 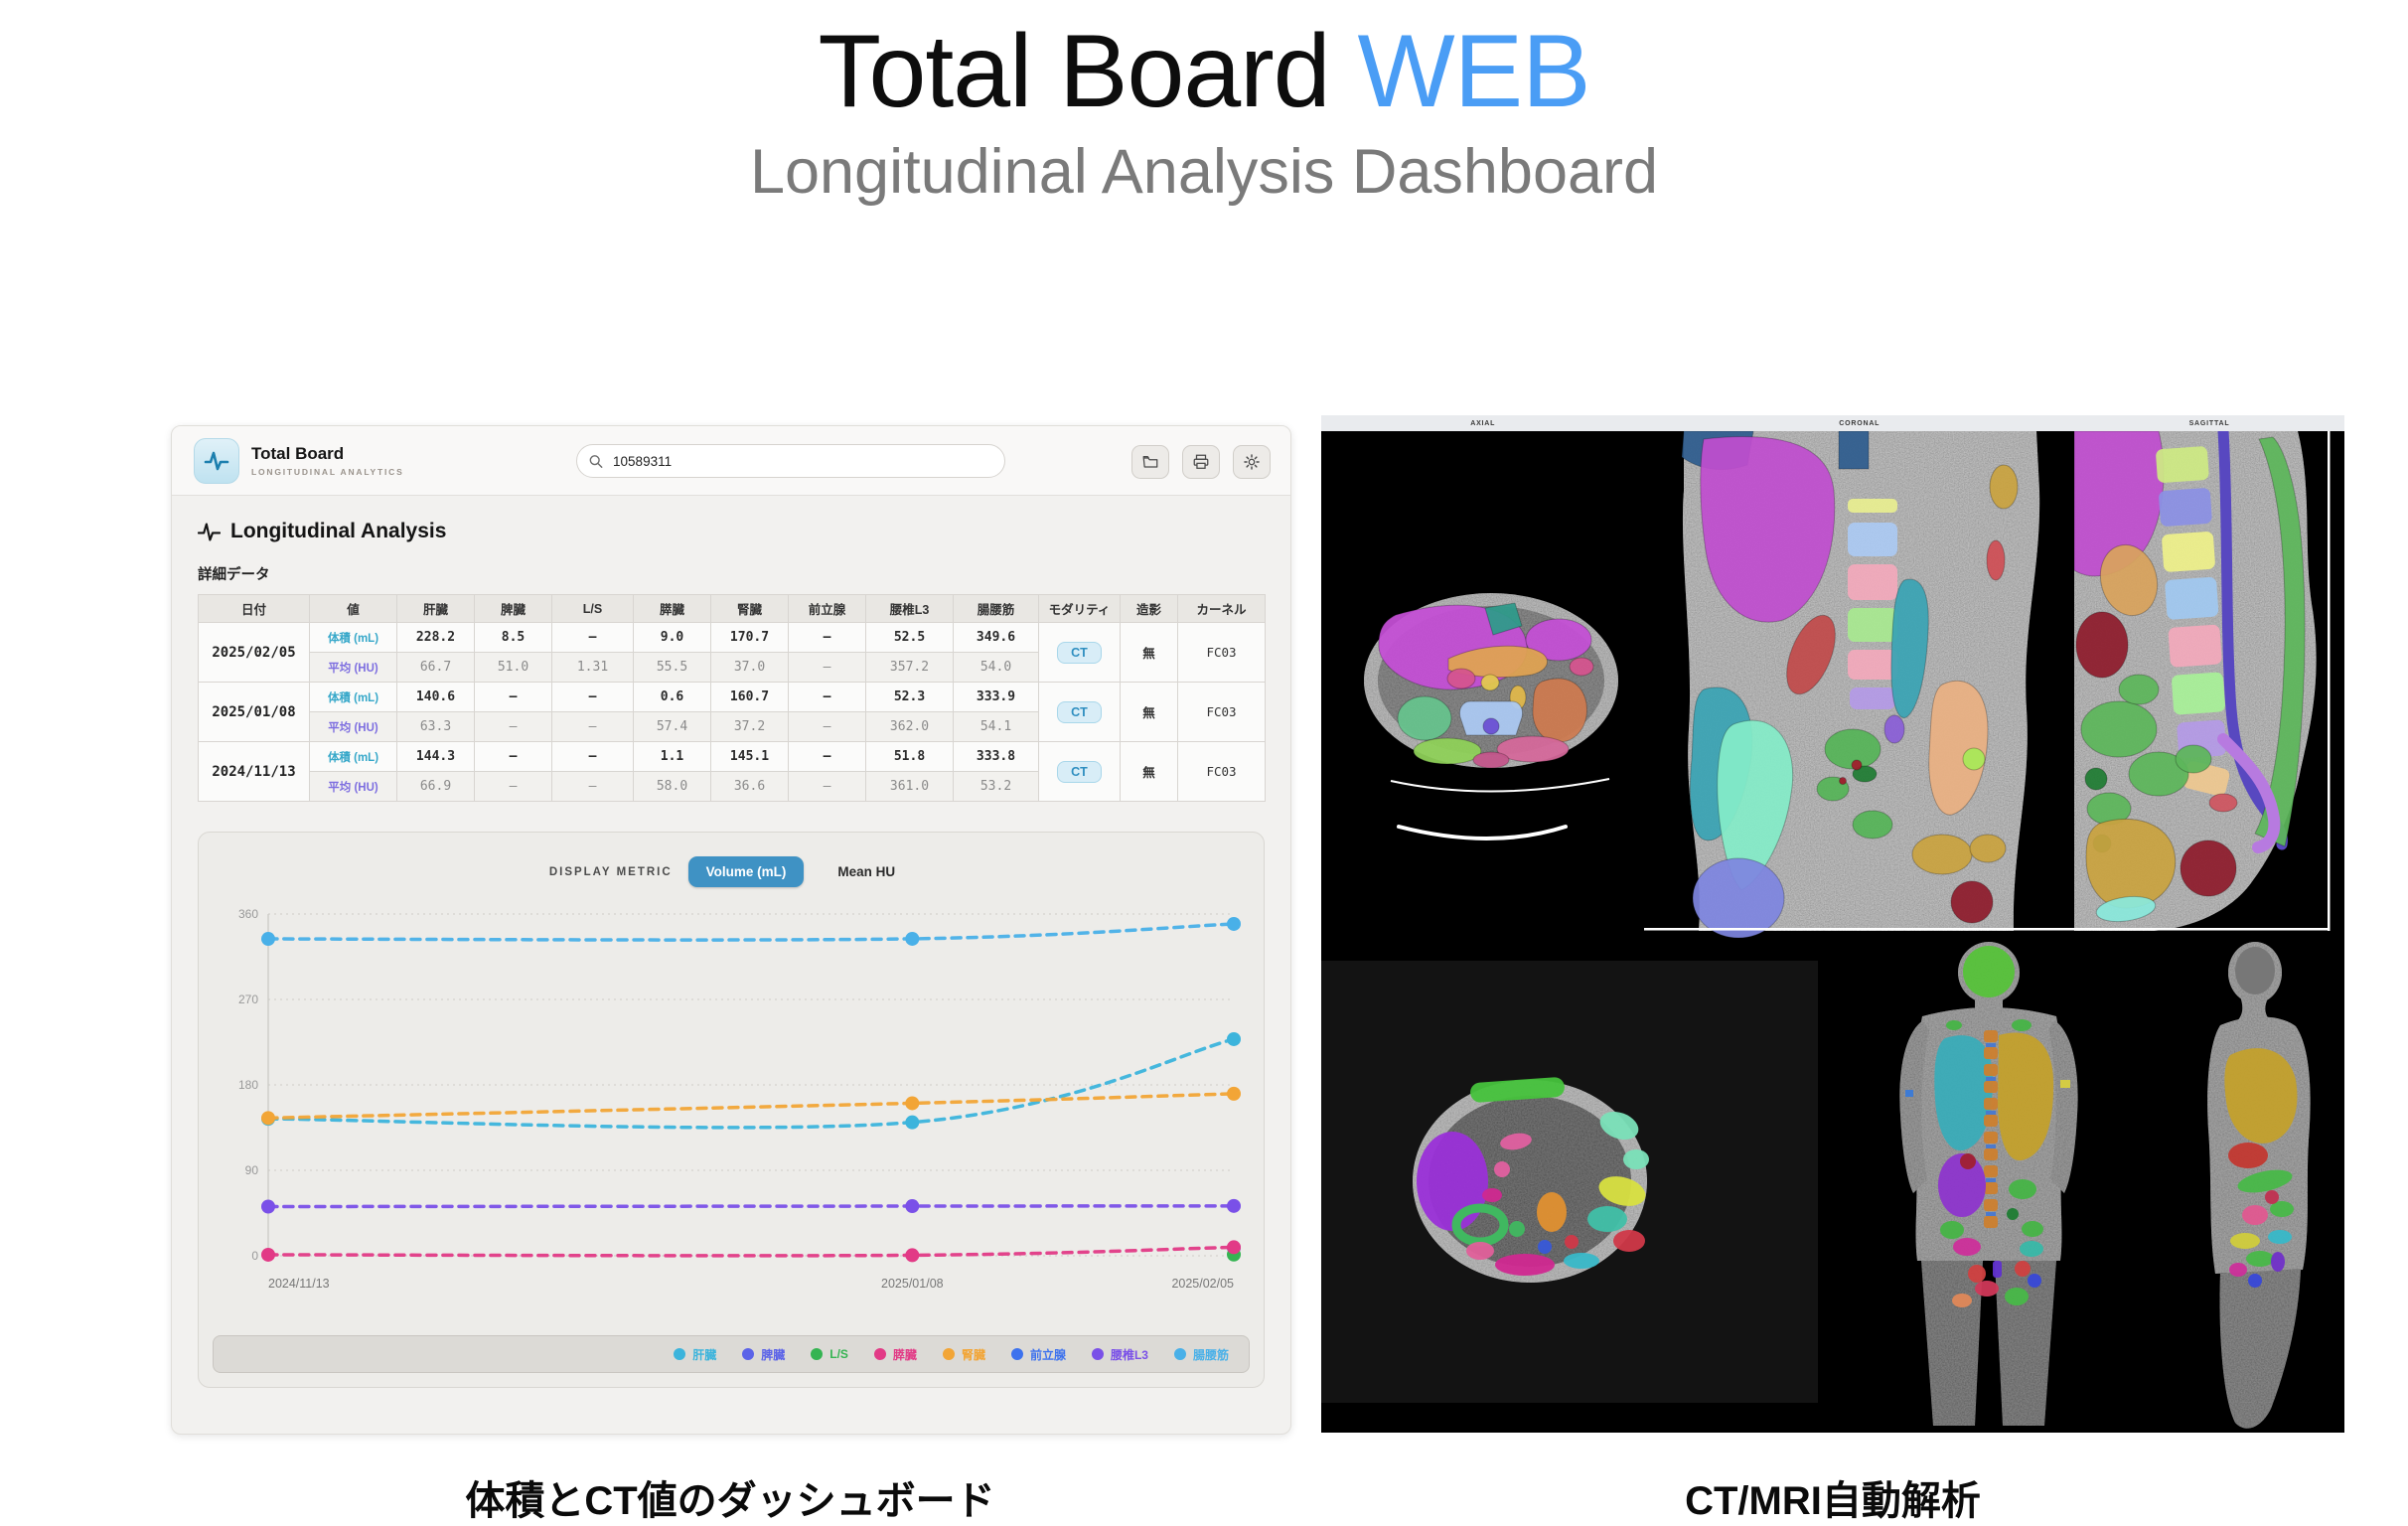 I want to click on table-cell: 無, so click(x=1149, y=652).